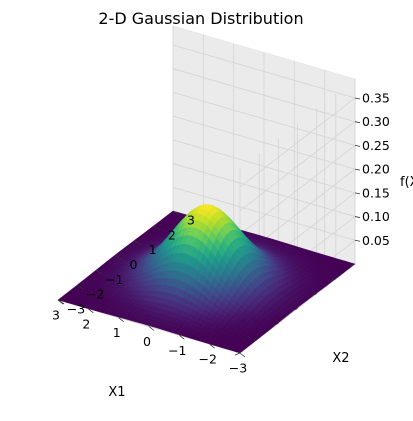  I want to click on y-tick-label: −1, so click(114, 279).